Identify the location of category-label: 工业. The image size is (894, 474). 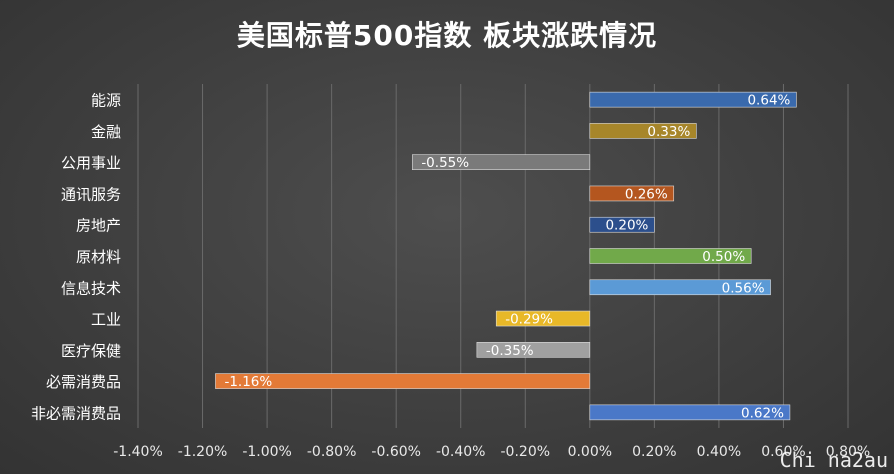
(106, 320).